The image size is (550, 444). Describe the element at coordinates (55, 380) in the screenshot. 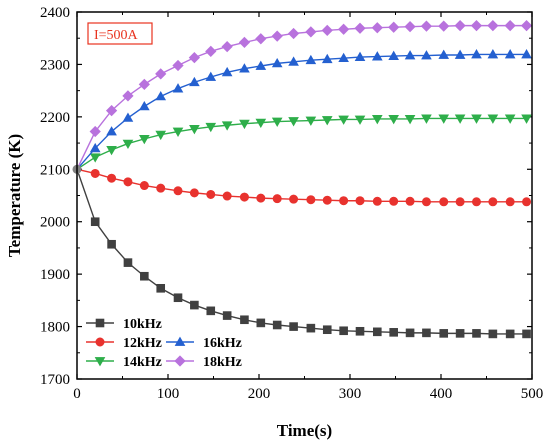

I see `y-tick-label: 1700` at that location.